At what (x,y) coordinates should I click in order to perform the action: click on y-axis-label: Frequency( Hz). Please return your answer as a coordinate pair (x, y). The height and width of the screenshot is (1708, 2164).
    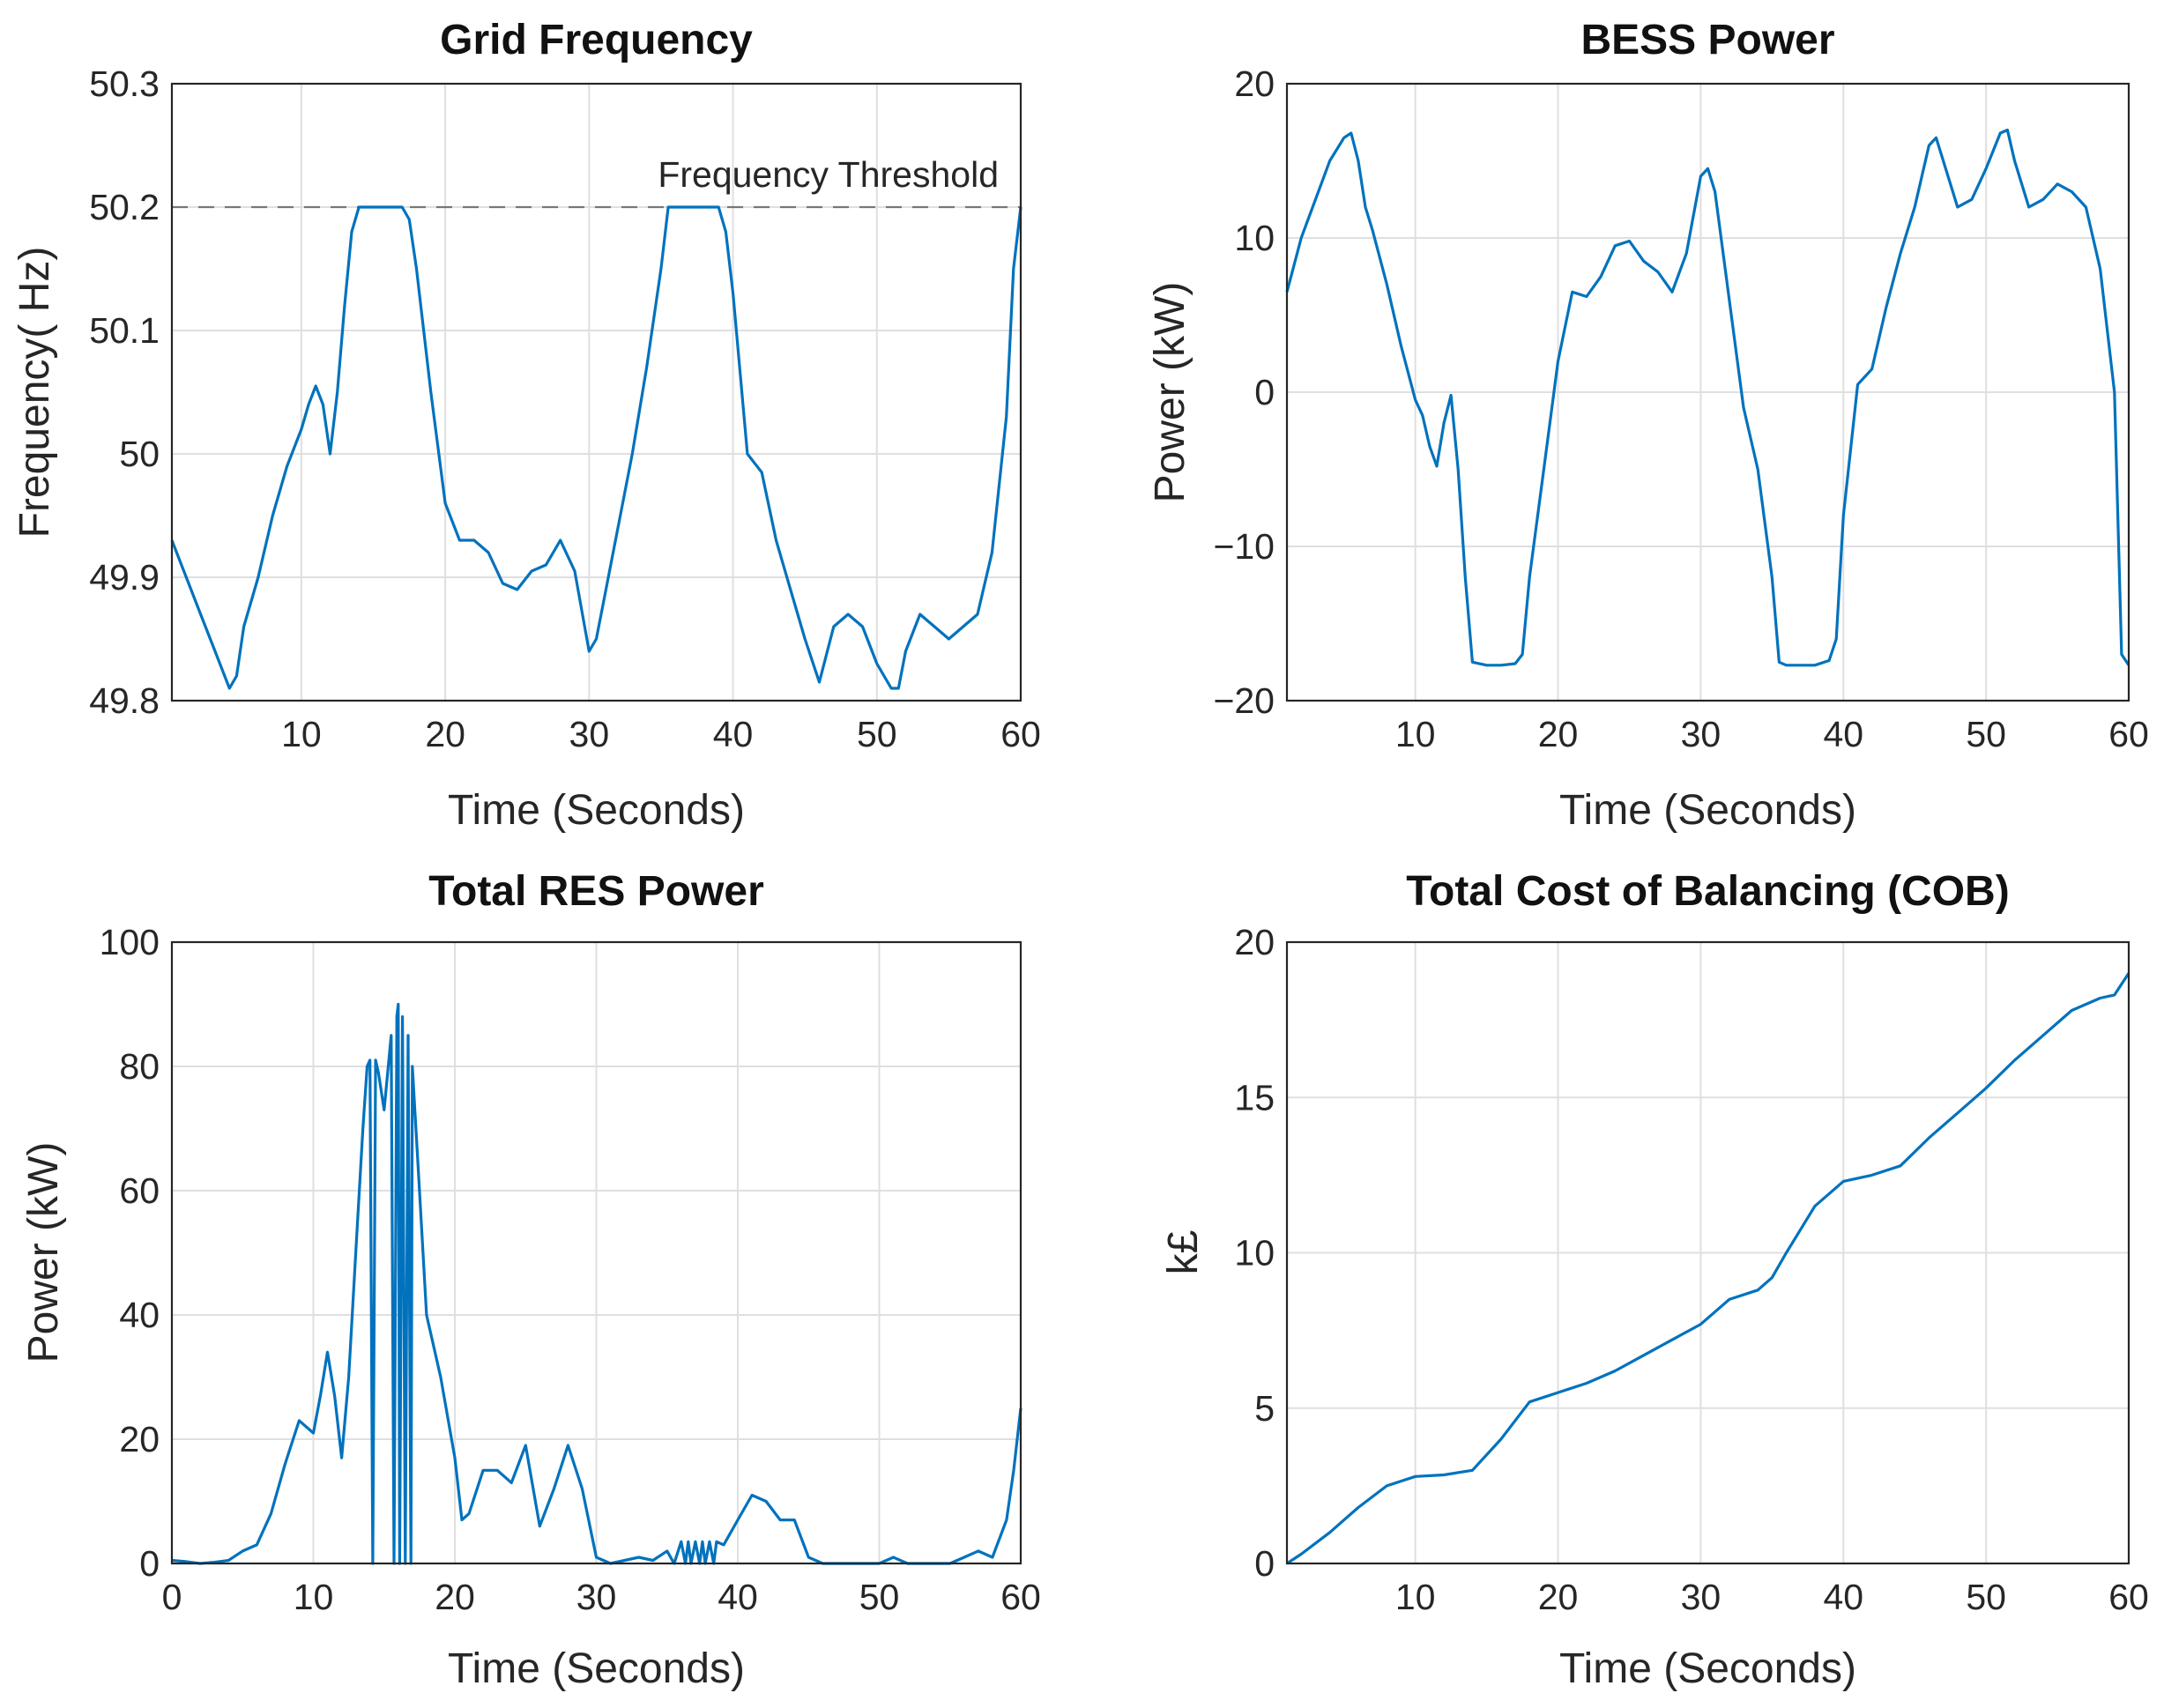
    Looking at the image, I should click on (34, 392).